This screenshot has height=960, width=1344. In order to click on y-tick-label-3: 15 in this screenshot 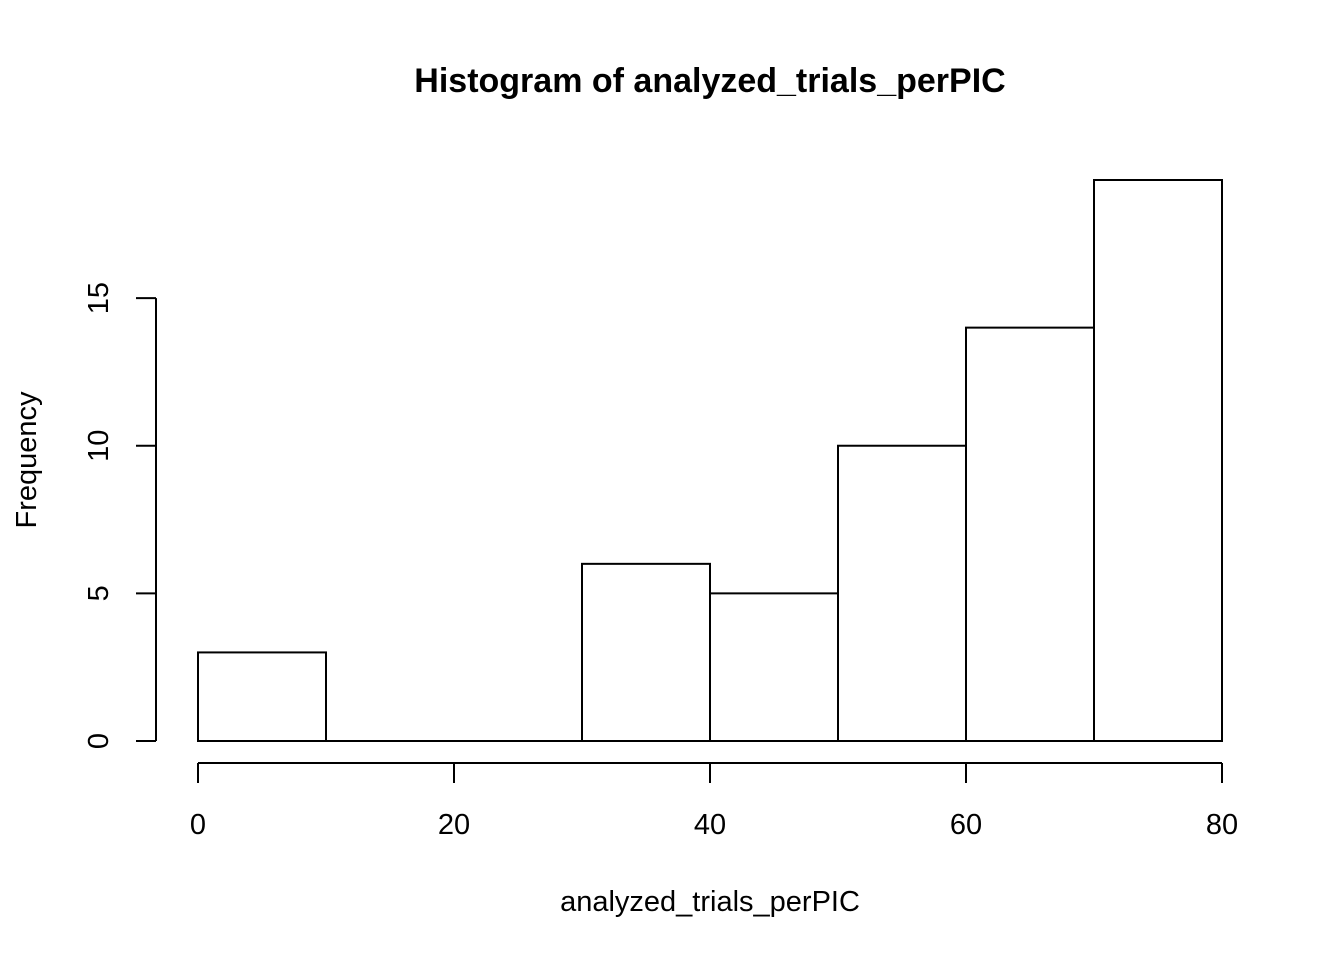, I will do `click(99, 298)`.